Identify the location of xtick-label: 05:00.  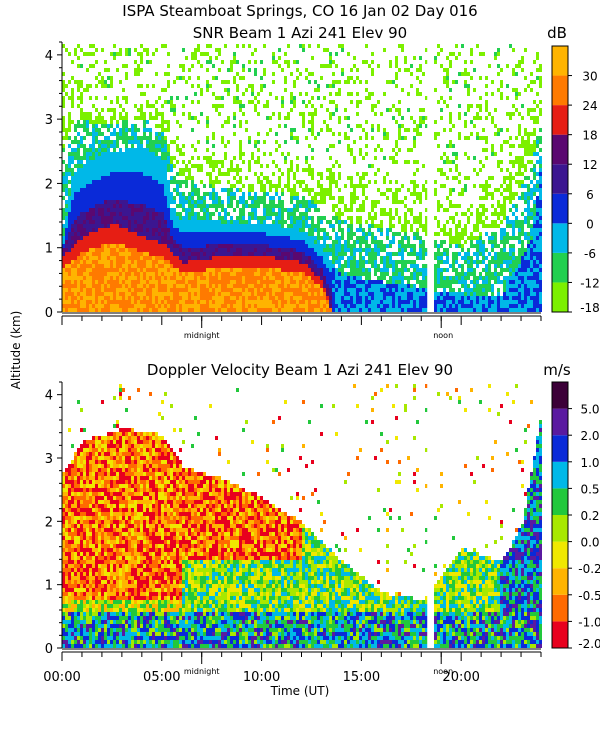
(161, 677).